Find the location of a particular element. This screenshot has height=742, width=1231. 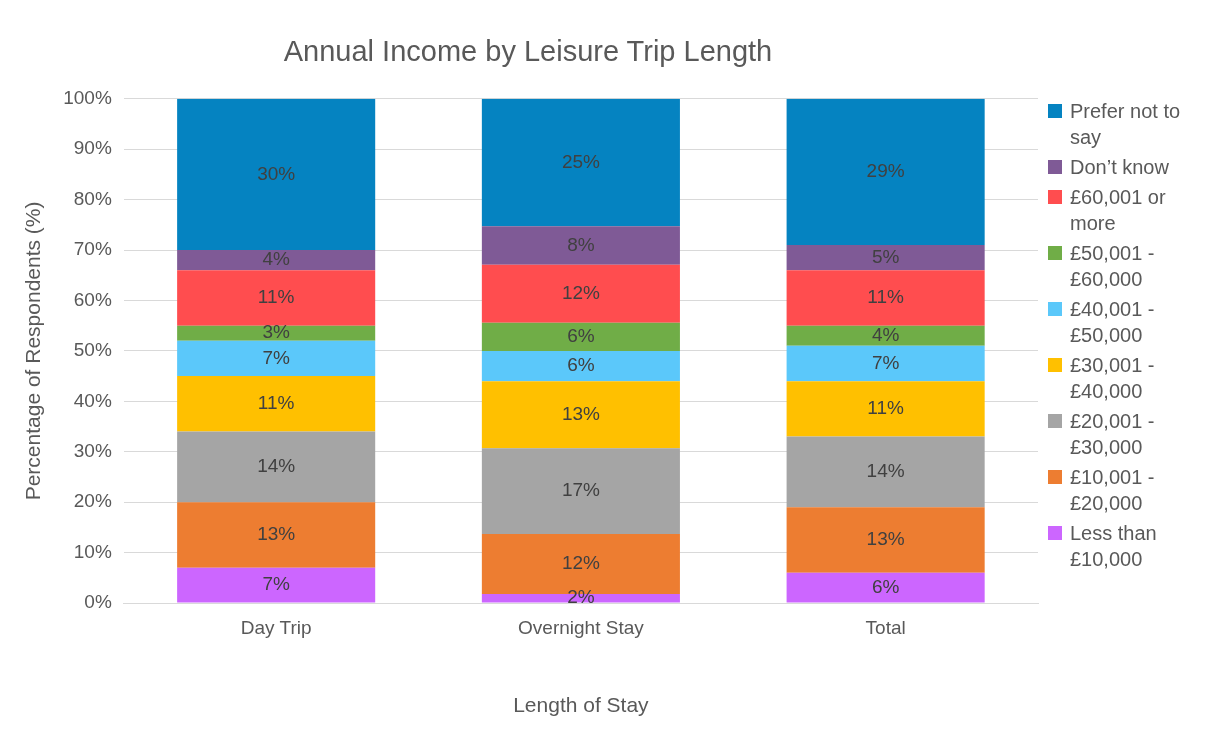

y-tick-label: 10% is located at coordinates (92, 551).